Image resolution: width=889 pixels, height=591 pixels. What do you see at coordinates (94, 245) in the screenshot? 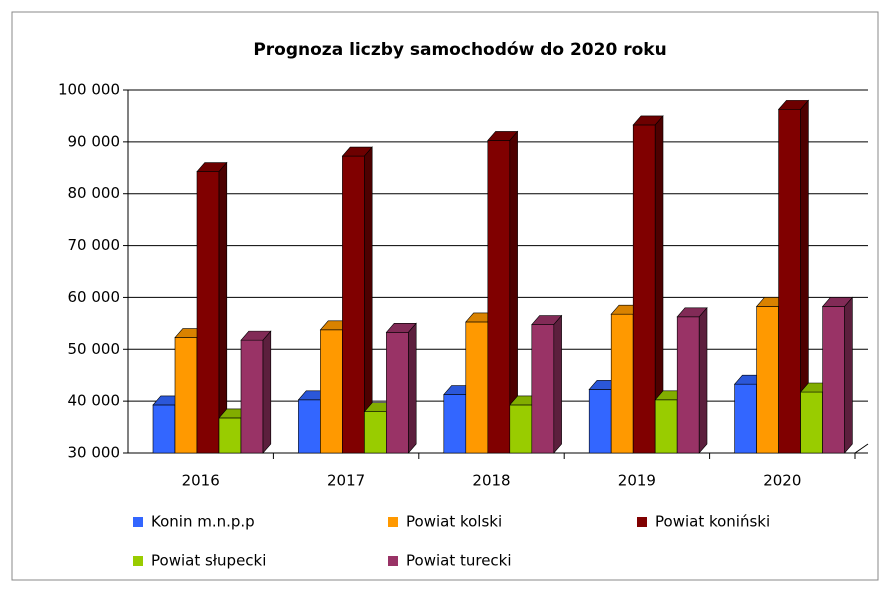
I see `y-tick-label: 70 000` at bounding box center [94, 245].